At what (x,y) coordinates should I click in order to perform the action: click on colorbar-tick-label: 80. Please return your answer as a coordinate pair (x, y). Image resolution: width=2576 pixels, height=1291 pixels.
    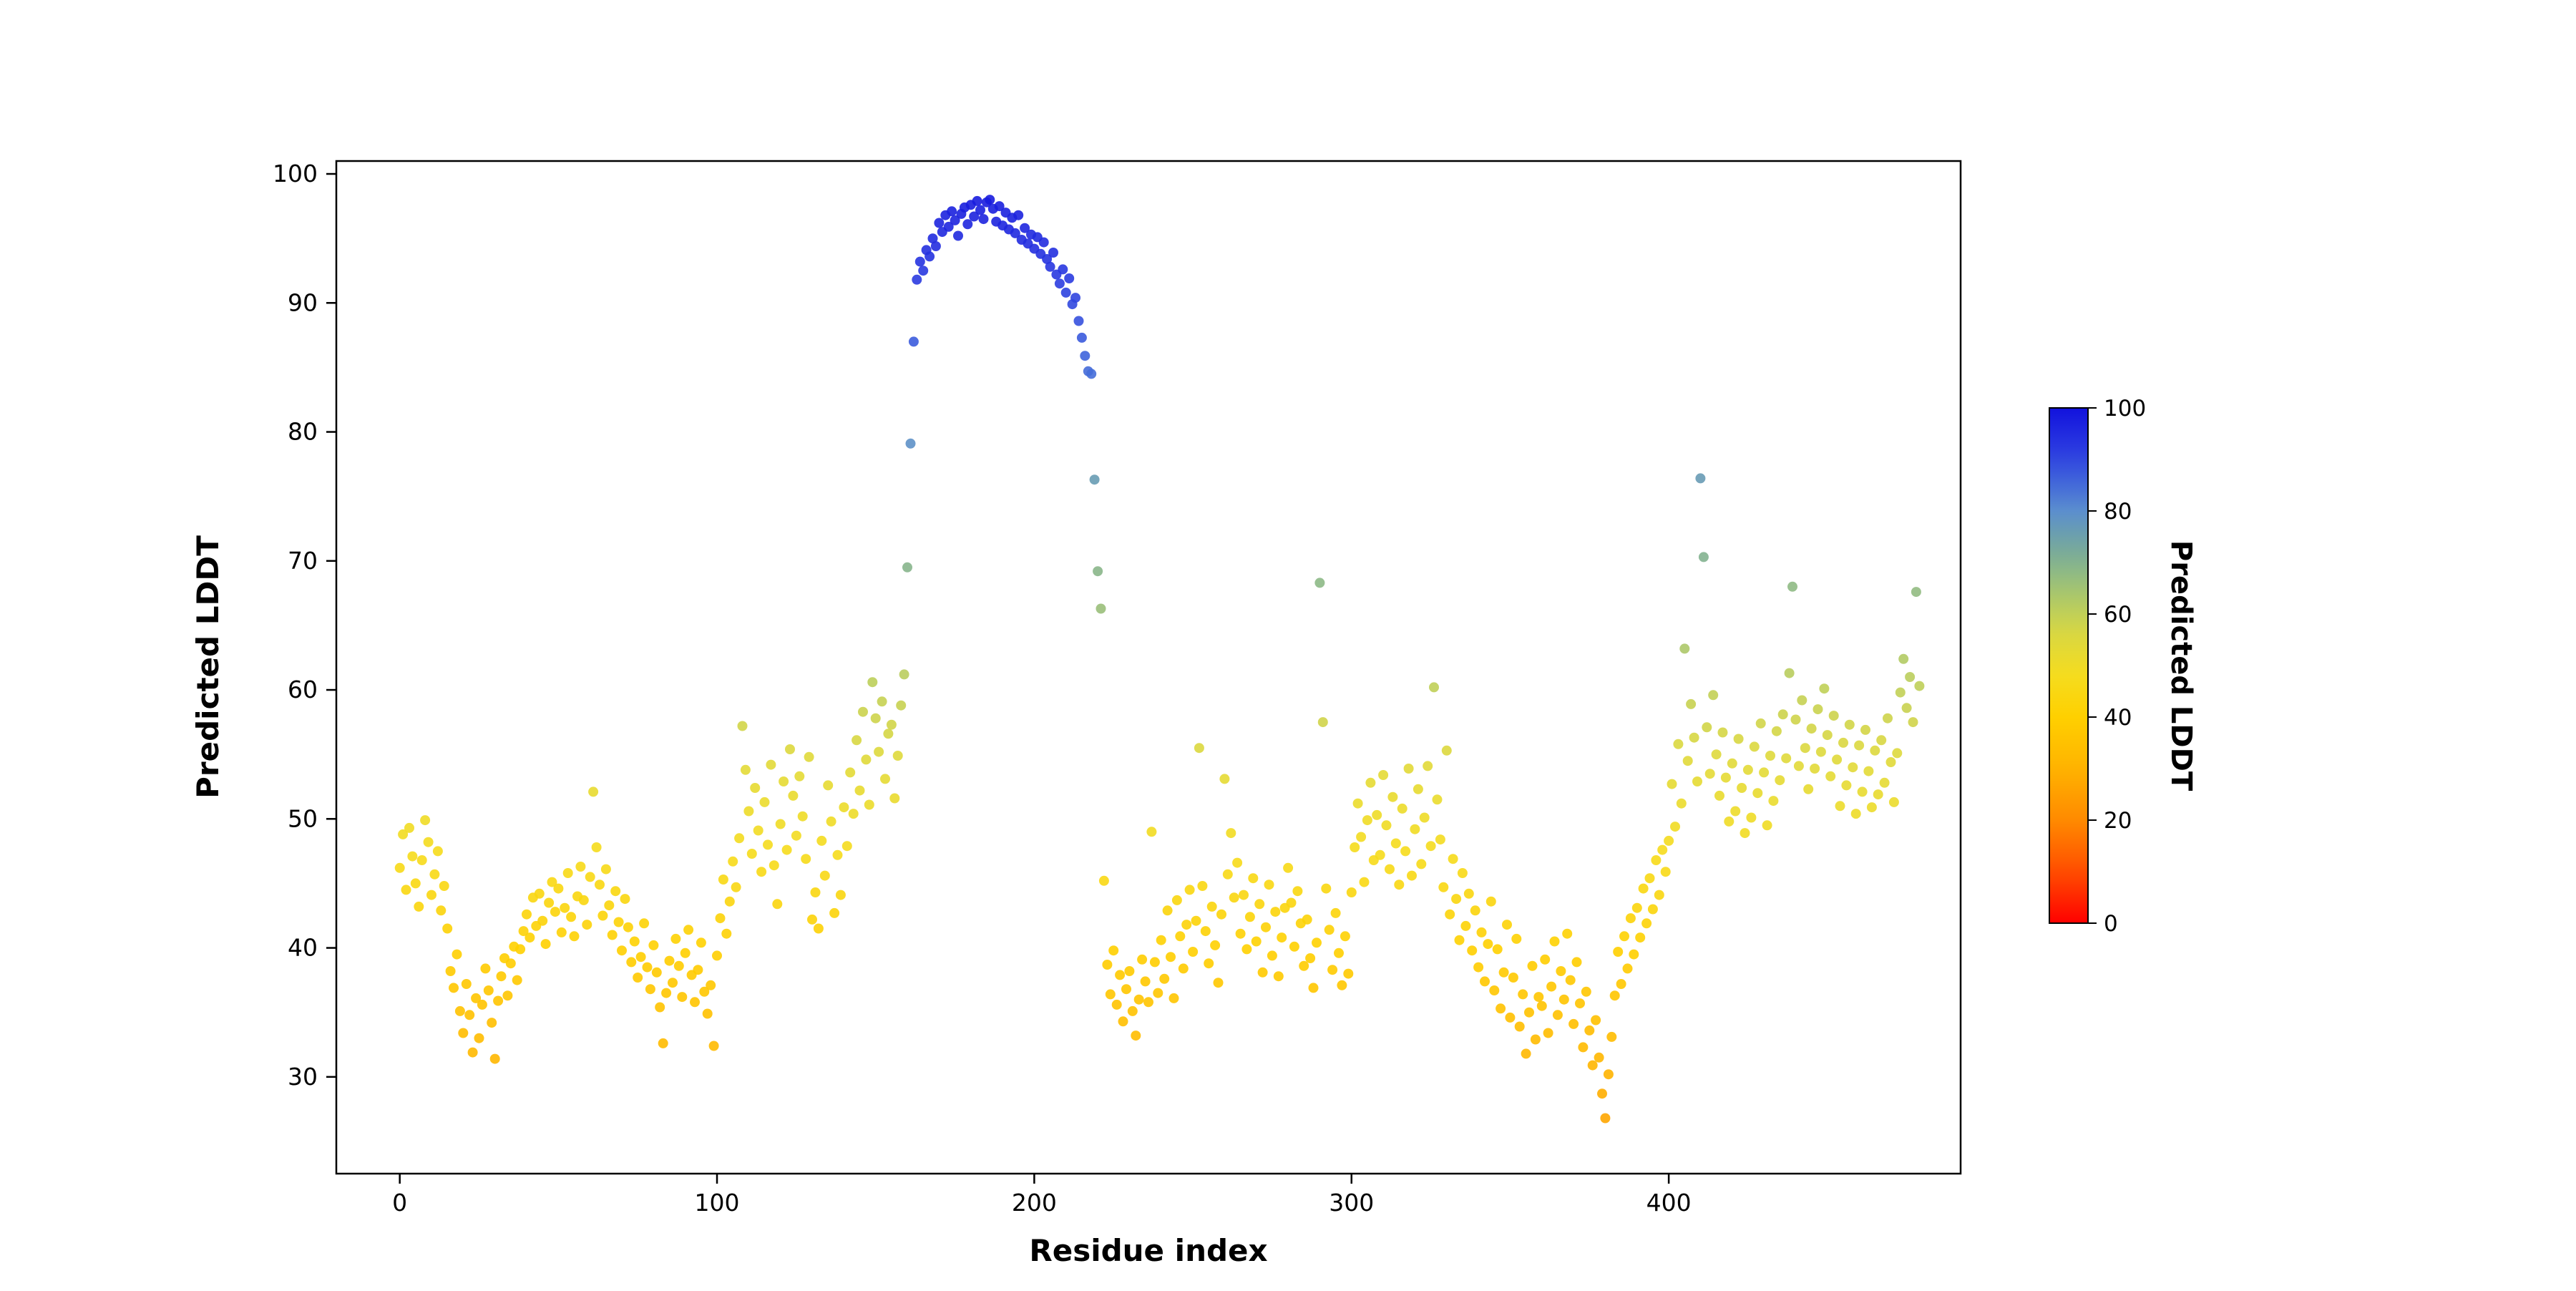
    Looking at the image, I should click on (2118, 512).